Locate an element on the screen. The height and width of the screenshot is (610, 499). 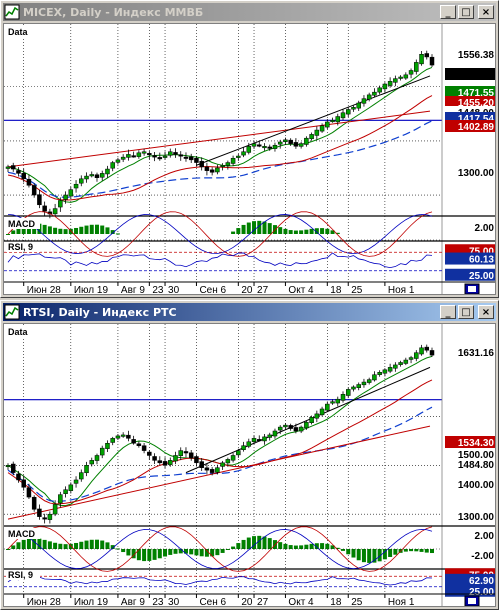
x-tick-label: 23 is located at coordinates (158, 290).